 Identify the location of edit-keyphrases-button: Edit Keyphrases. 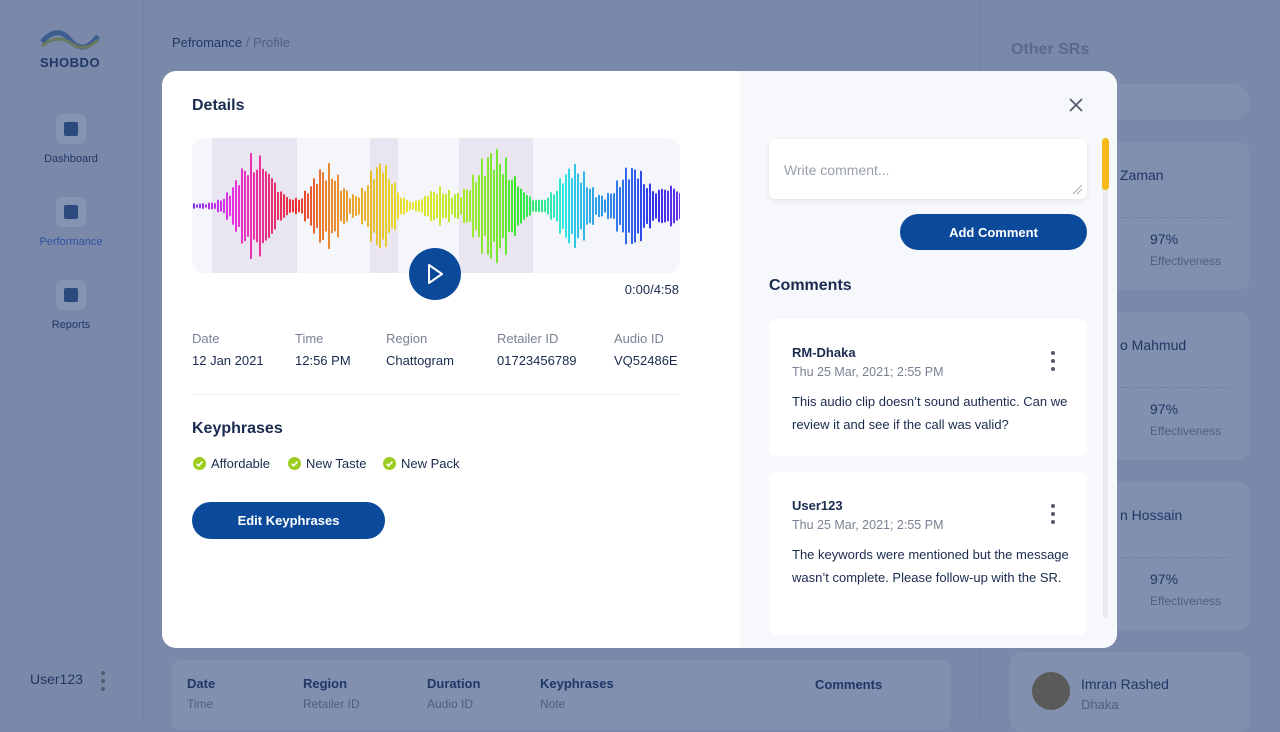
(288, 520).